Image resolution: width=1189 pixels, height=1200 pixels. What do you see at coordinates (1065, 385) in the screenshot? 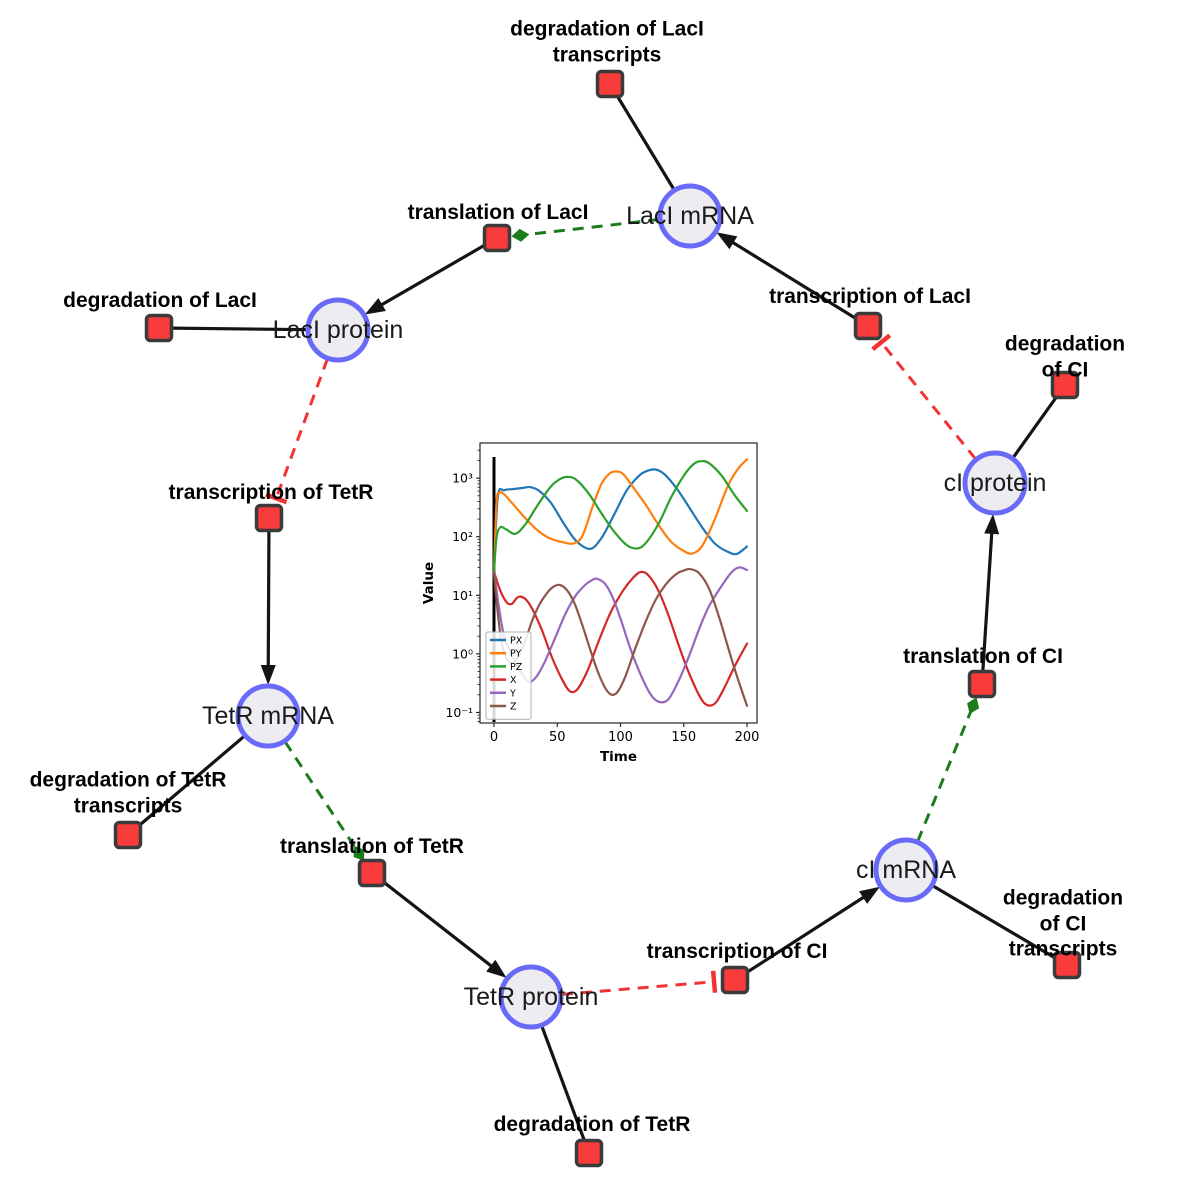
I see `reaction-node-deg-ci` at bounding box center [1065, 385].